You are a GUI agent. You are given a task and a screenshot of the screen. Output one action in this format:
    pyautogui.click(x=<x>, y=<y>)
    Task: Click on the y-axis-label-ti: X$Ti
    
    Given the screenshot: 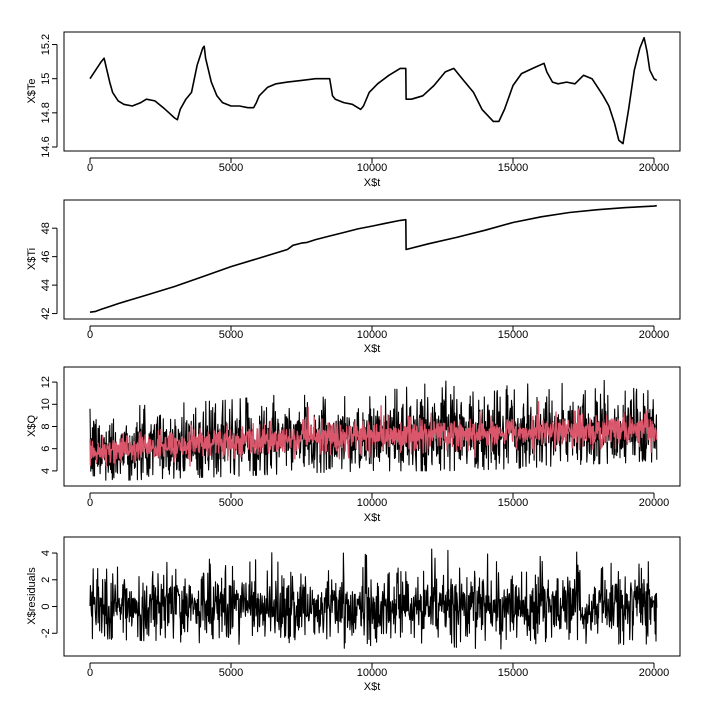 What is the action you would take?
    pyautogui.click(x=32, y=259)
    